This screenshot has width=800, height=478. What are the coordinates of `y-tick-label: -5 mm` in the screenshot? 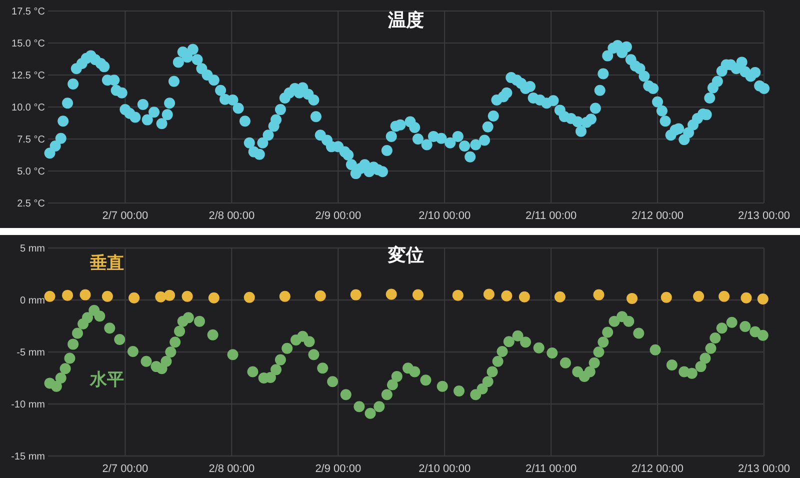 It's located at (30, 353).